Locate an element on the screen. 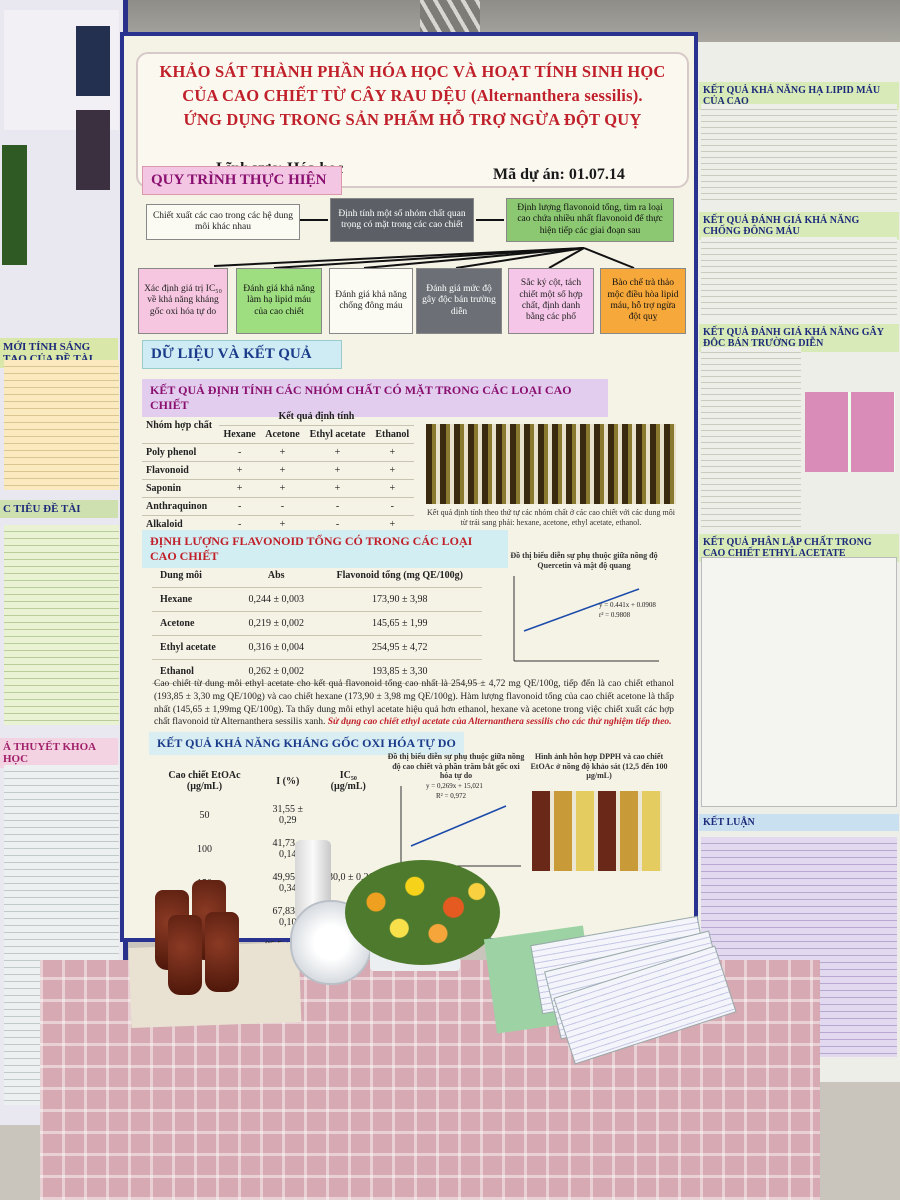 The width and height of the screenshot is (900, 1200). header-cell: I (%) is located at coordinates (288, 781).